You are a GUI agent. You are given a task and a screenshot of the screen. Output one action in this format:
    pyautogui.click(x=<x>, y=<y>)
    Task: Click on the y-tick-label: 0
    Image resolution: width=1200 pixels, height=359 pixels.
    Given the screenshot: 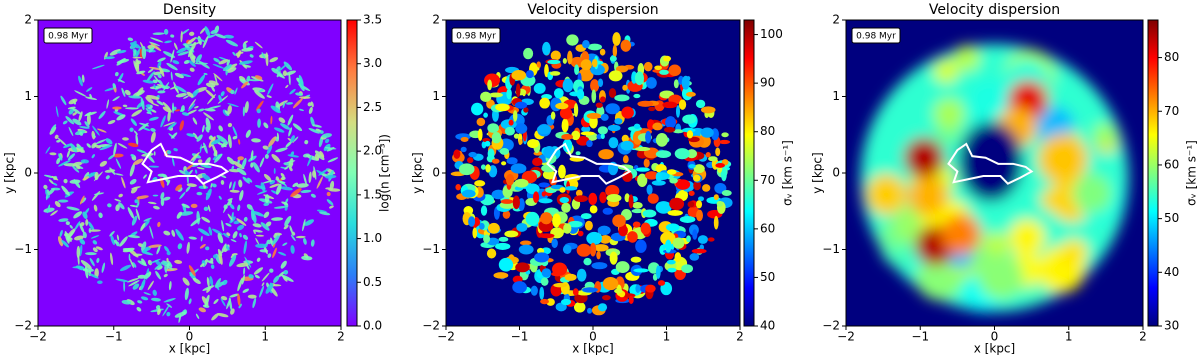 What is the action you would take?
    pyautogui.click(x=436, y=173)
    